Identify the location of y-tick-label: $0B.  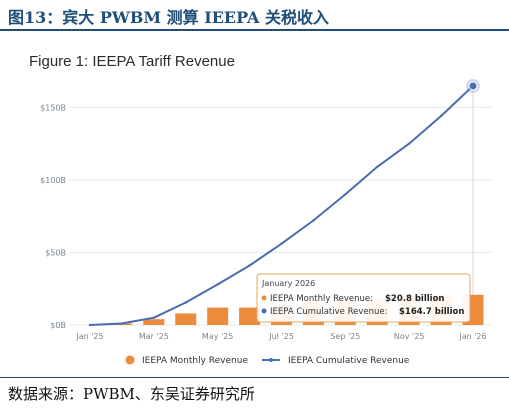
(58, 325).